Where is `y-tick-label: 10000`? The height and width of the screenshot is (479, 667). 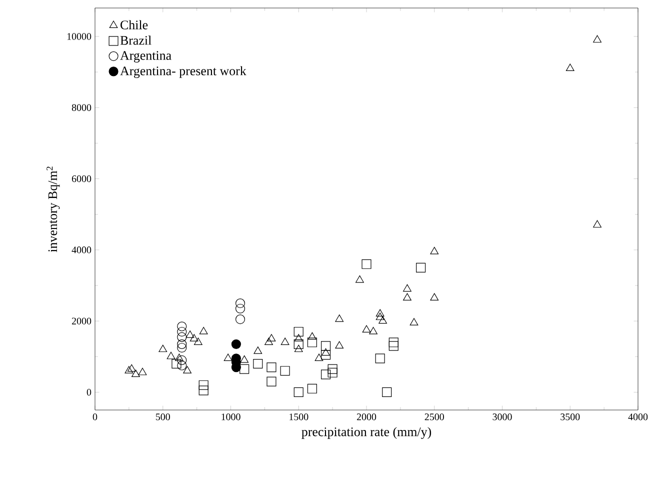 y-tick-label: 10000 is located at coordinates (79, 36).